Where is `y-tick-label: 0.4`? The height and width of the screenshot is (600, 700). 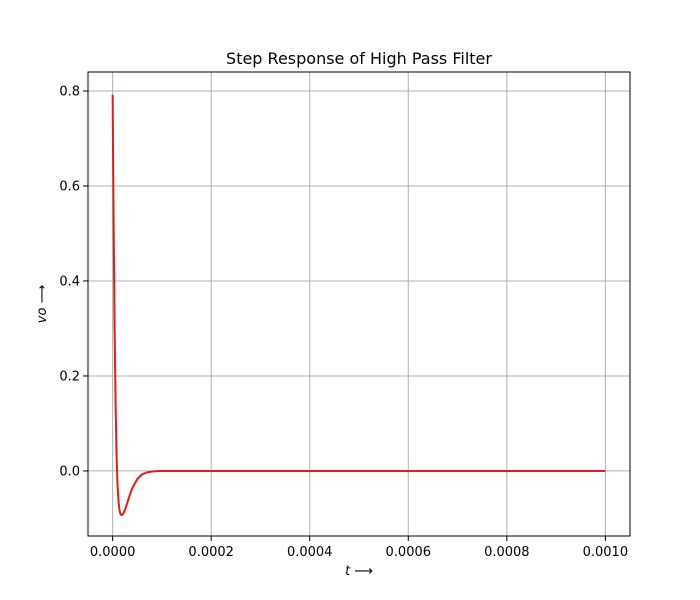 y-tick-label: 0.4 is located at coordinates (69, 281).